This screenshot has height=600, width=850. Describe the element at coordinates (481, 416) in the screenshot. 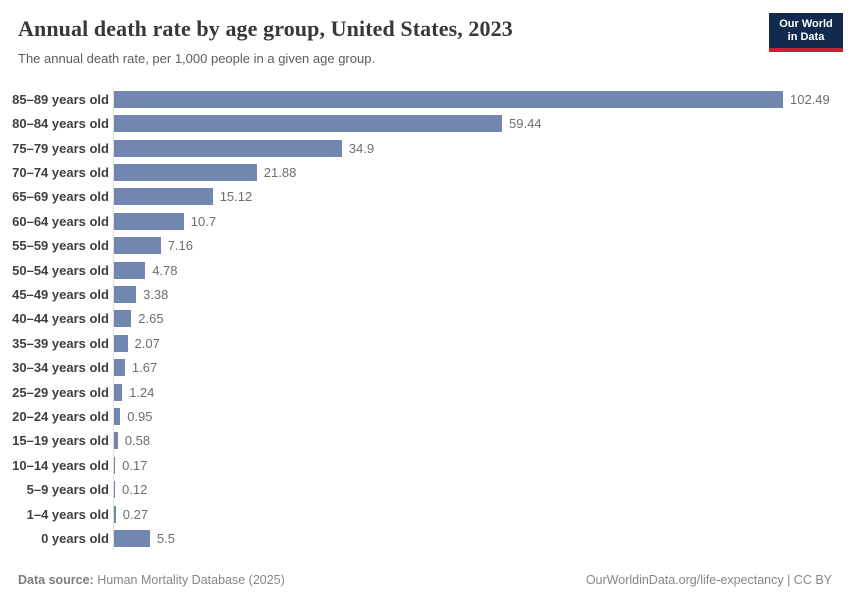

I see `bar-track: 0.95` at that location.